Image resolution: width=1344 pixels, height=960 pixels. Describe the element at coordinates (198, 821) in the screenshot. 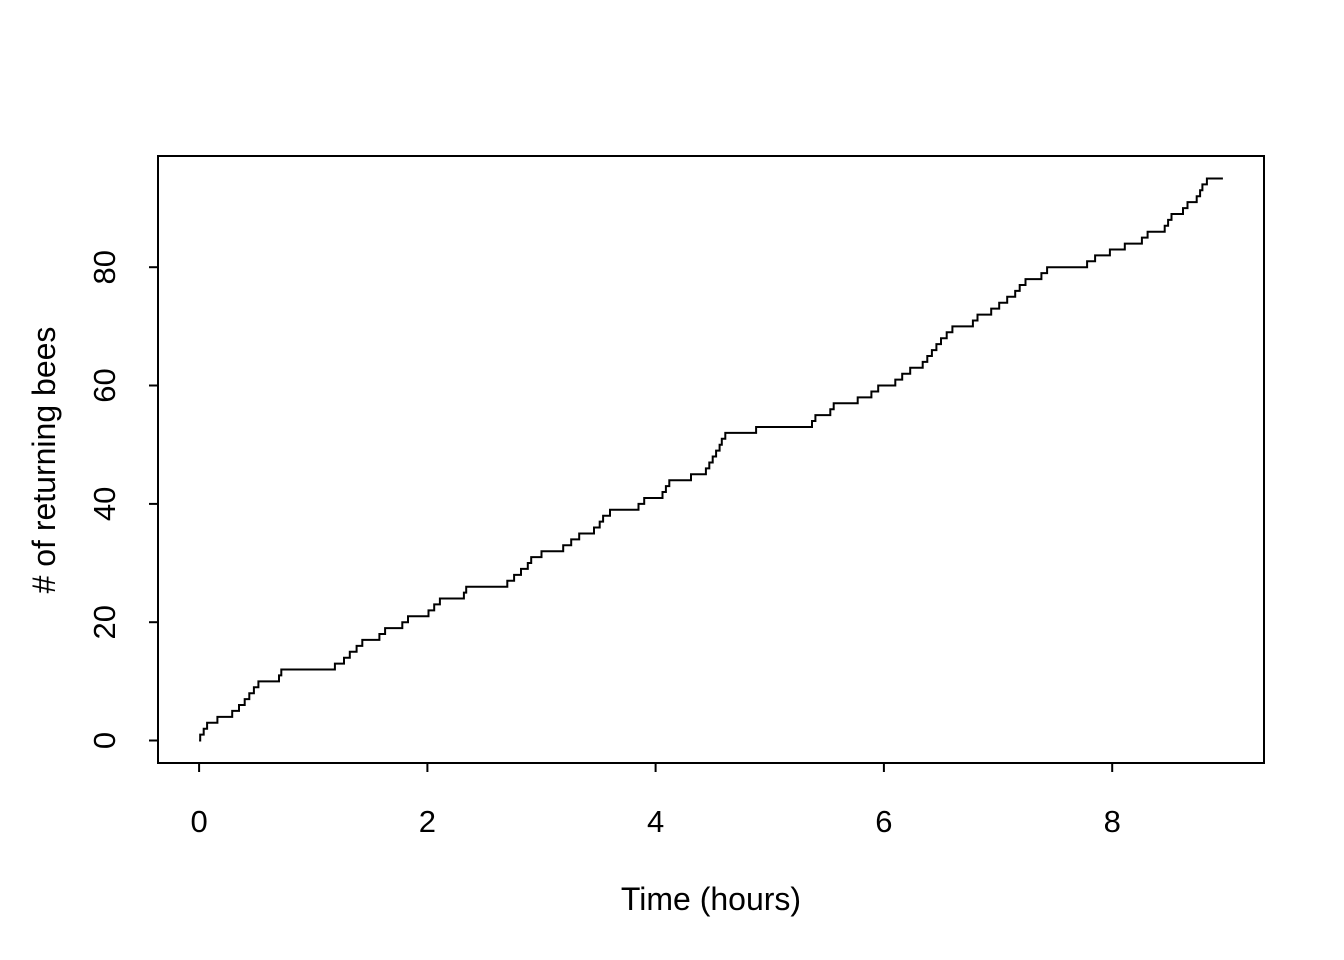

I see `x-tick-label: 0` at that location.